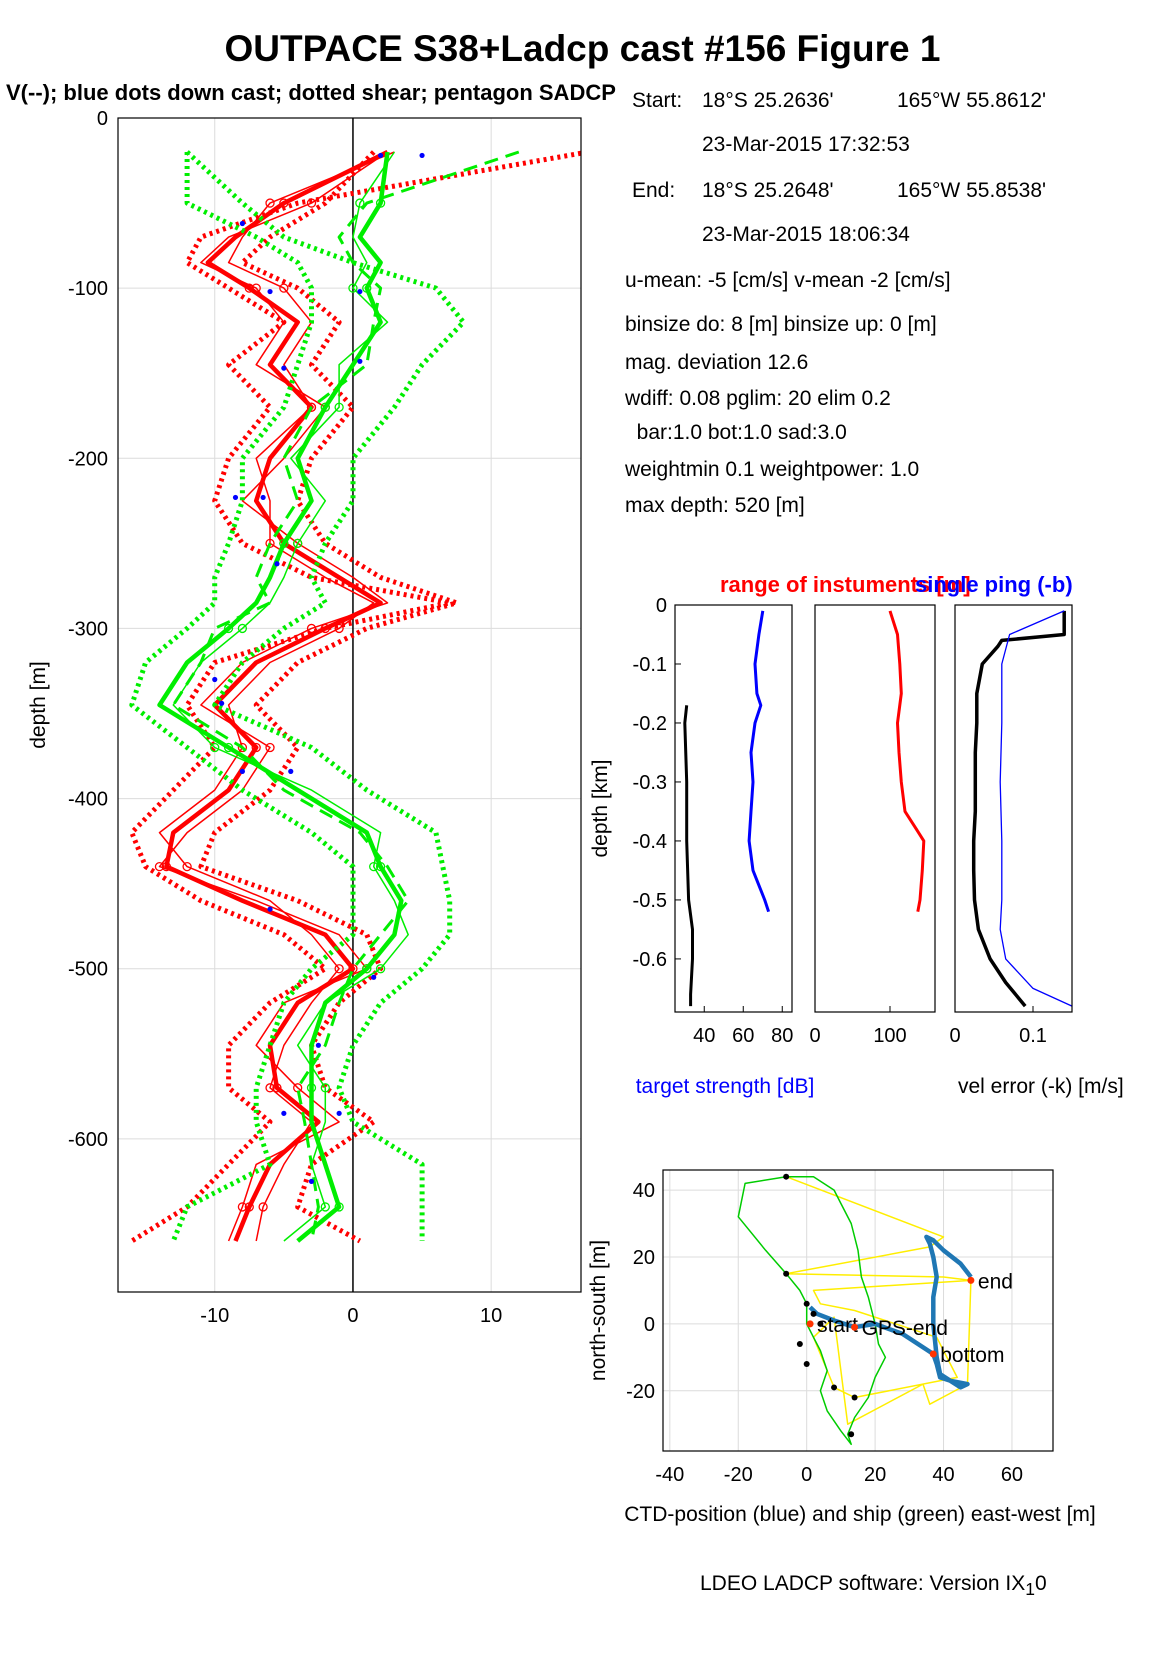 The height and width of the screenshot is (1679, 1165). Describe the element at coordinates (88, 289) in the screenshot. I see `y-tick-label: -100` at that location.